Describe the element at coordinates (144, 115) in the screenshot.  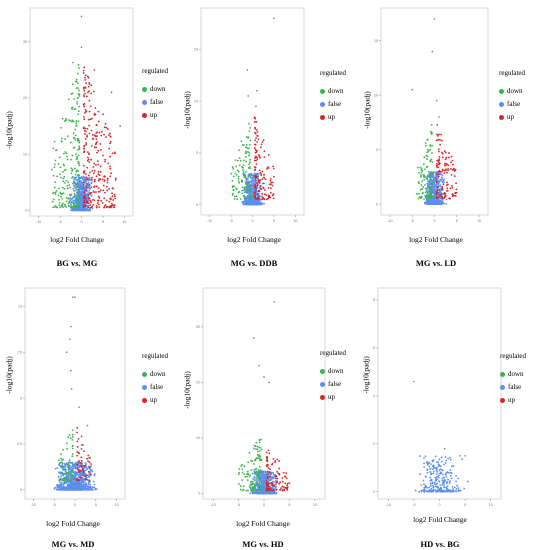
I see `legend-dot-up` at that location.